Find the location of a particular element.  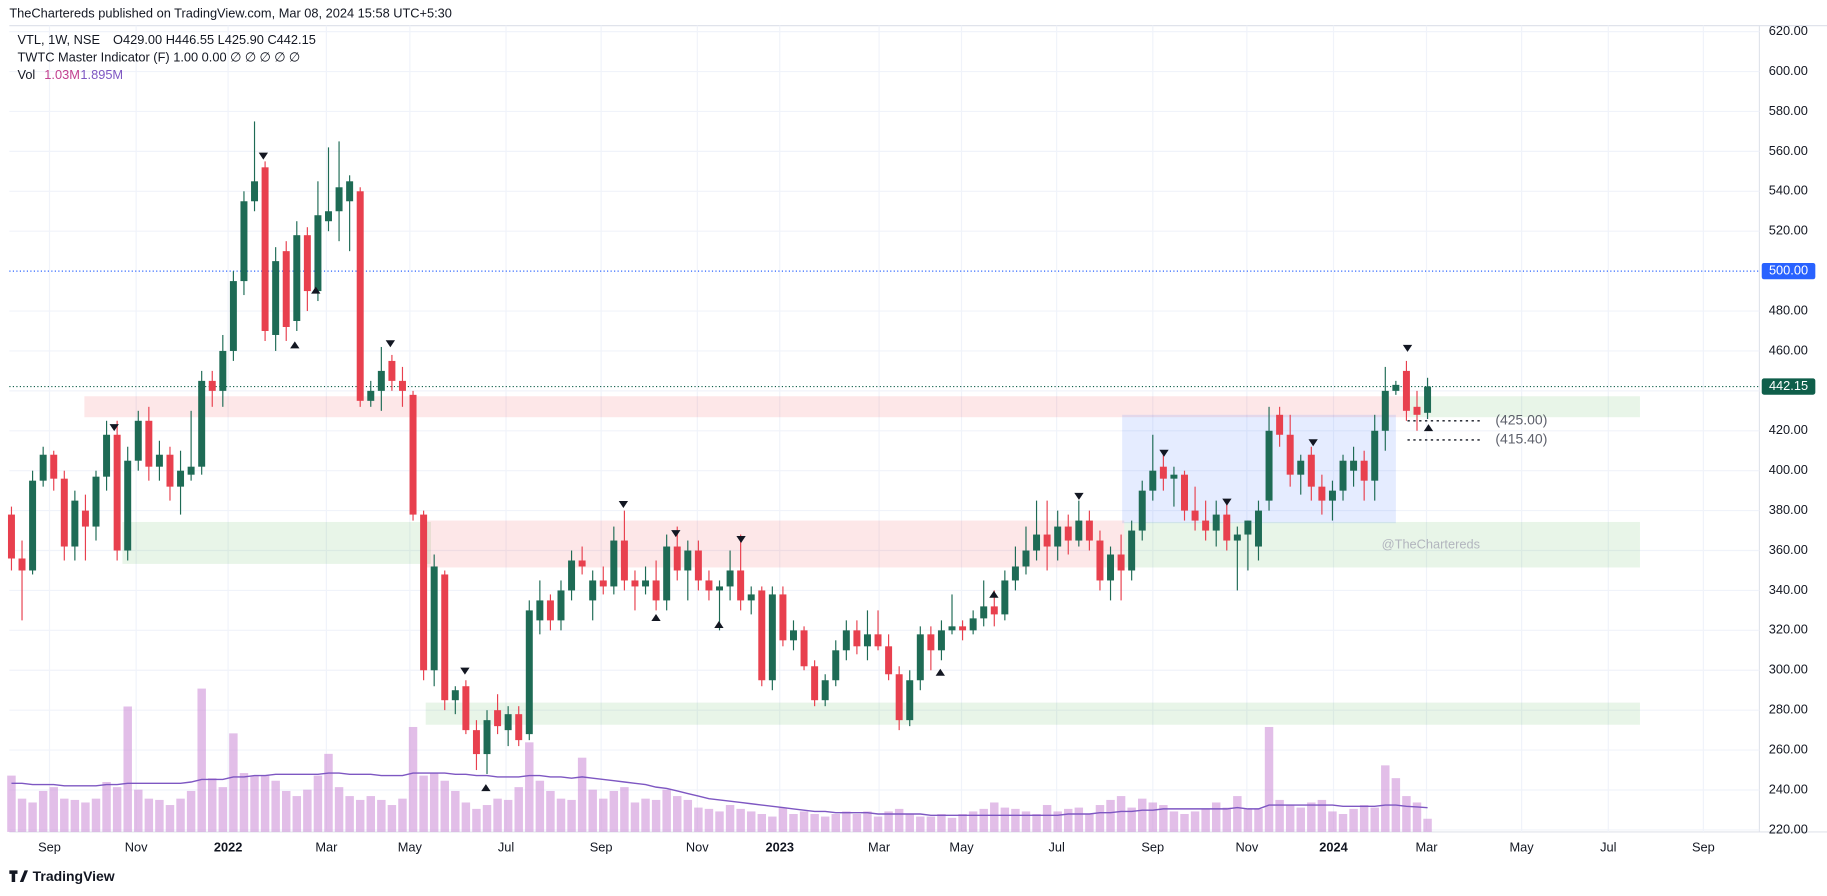

tradingview-logo: TradingView is located at coordinates (62, 876).